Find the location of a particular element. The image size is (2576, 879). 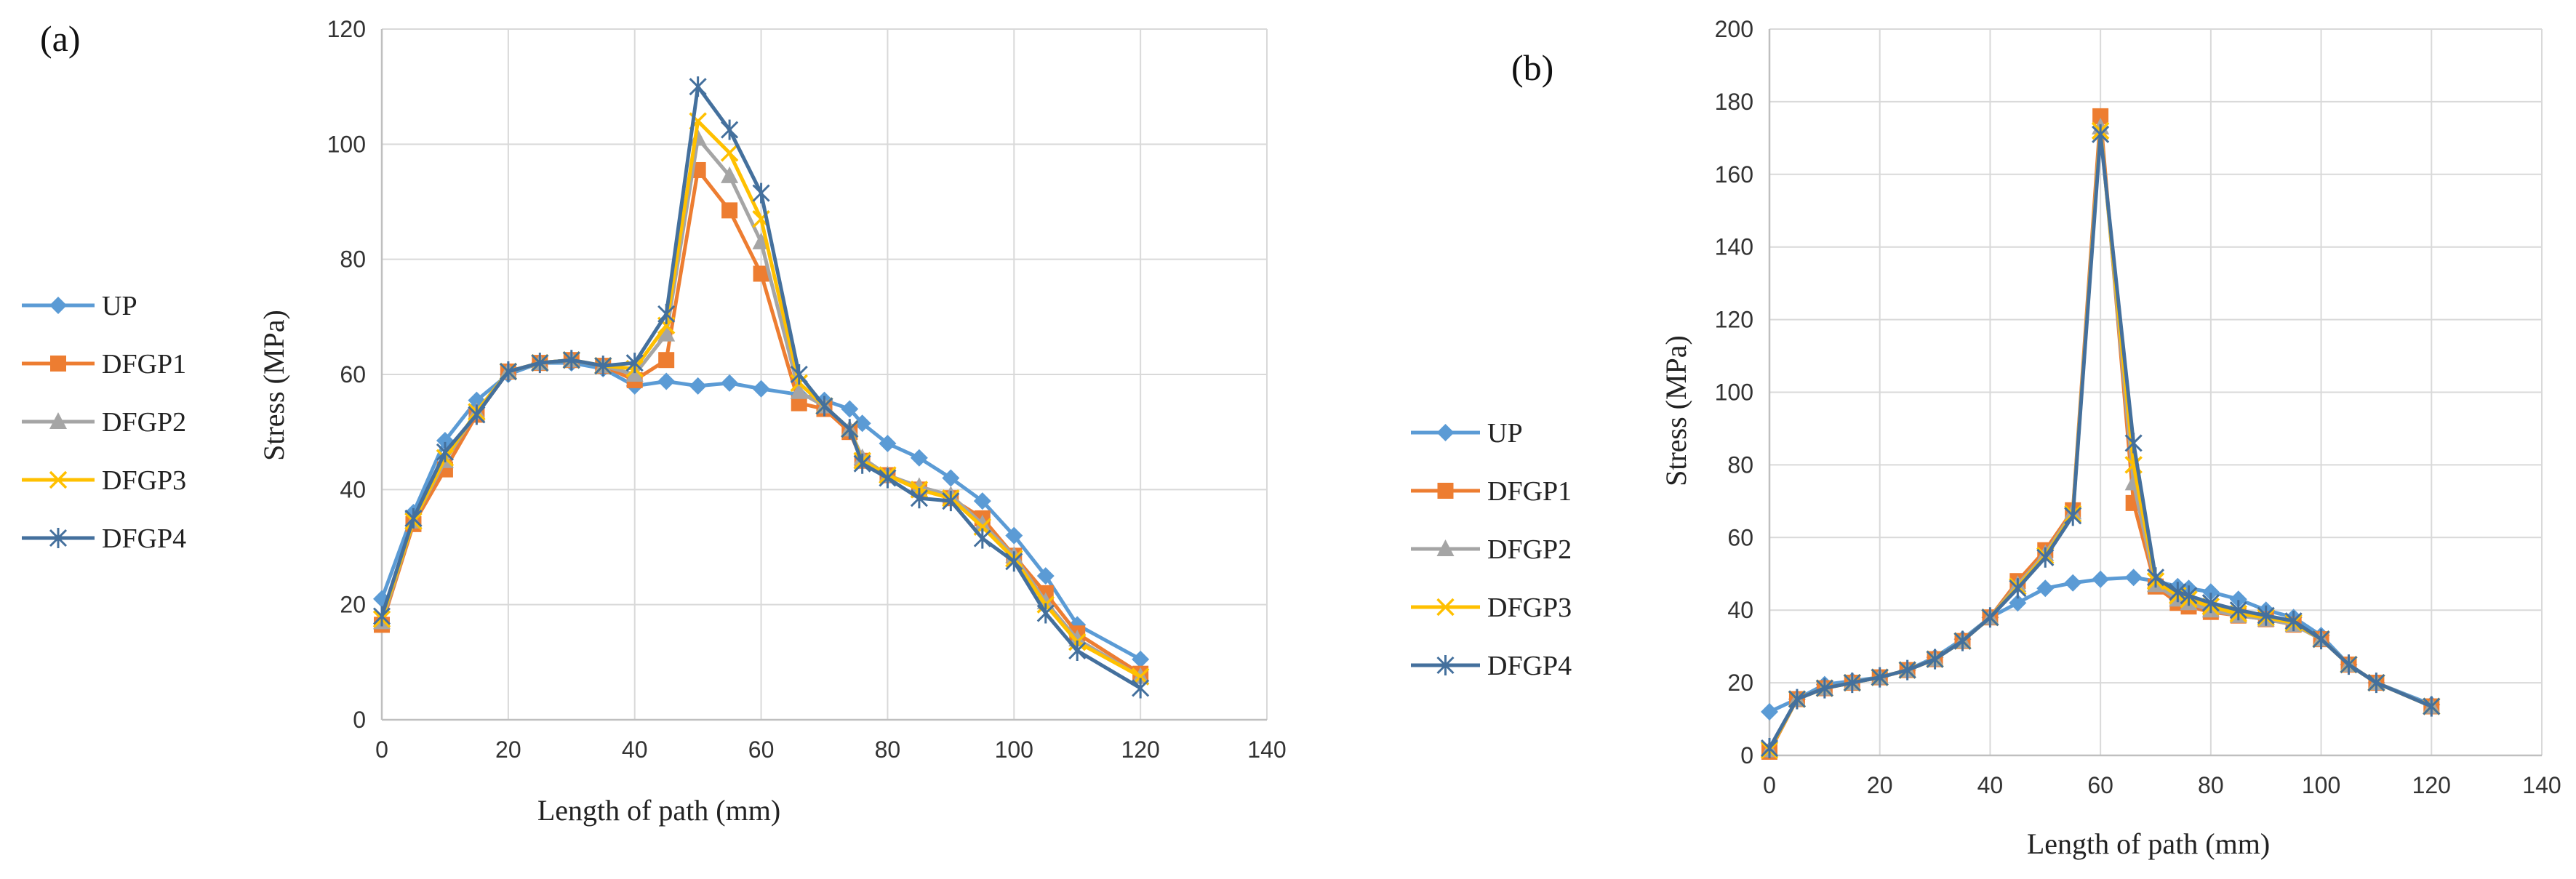

chart-a-y-tick-label: 120 is located at coordinates (346, 29).